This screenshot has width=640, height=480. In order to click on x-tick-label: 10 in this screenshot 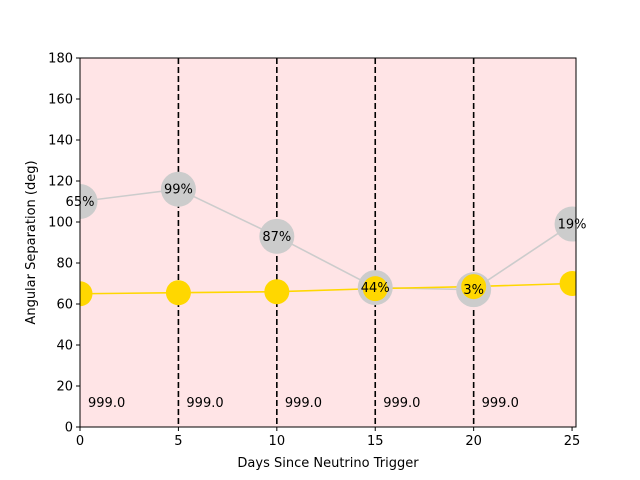, I will do `click(277, 441)`.